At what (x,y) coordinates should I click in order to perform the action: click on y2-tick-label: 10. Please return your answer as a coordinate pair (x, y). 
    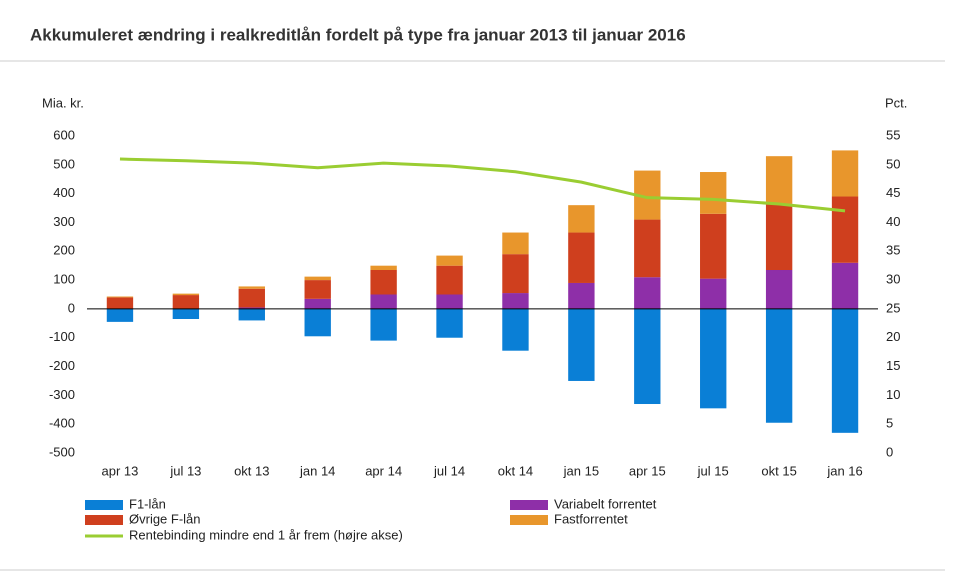
    Looking at the image, I should click on (893, 394).